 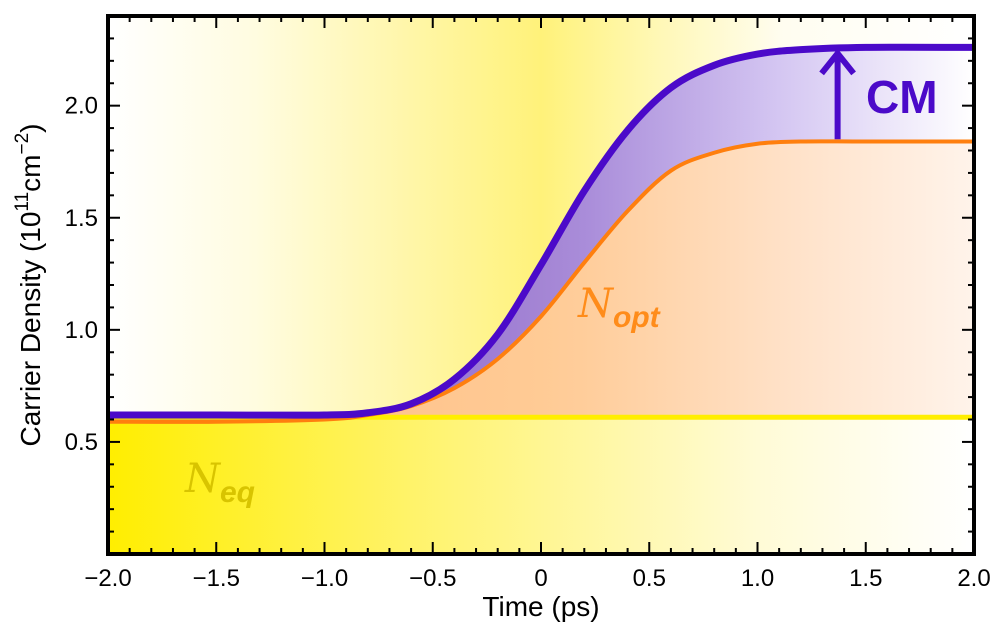 What do you see at coordinates (30, 329) in the screenshot?
I see `y-axis-title-prefix: Carrier Density (10` at bounding box center [30, 329].